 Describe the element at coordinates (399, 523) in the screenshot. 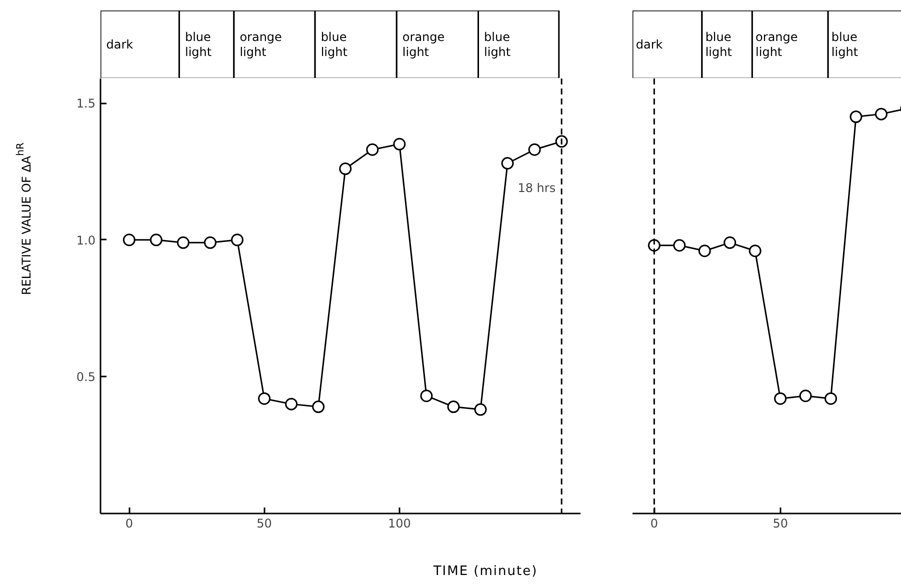

I see `x-tick-label: 100` at that location.